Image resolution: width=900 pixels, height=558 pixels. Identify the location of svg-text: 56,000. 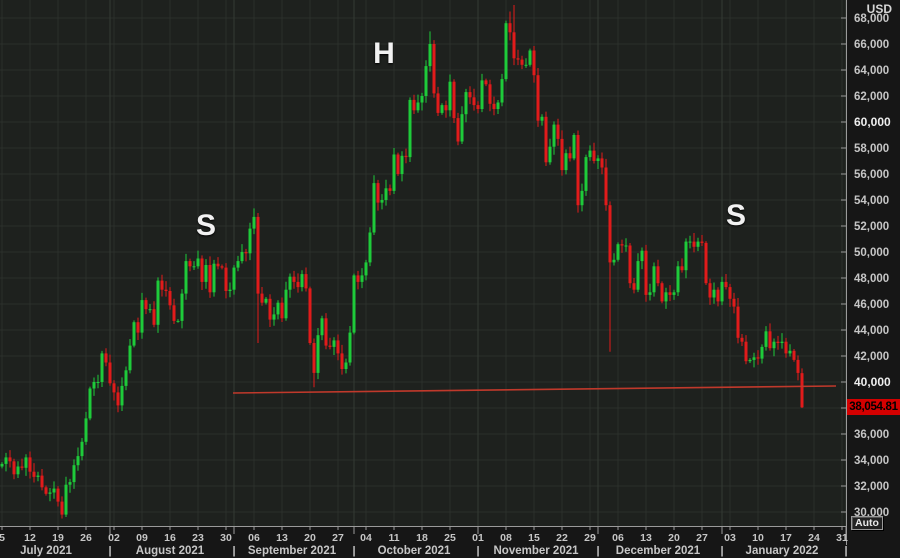
(871, 175).